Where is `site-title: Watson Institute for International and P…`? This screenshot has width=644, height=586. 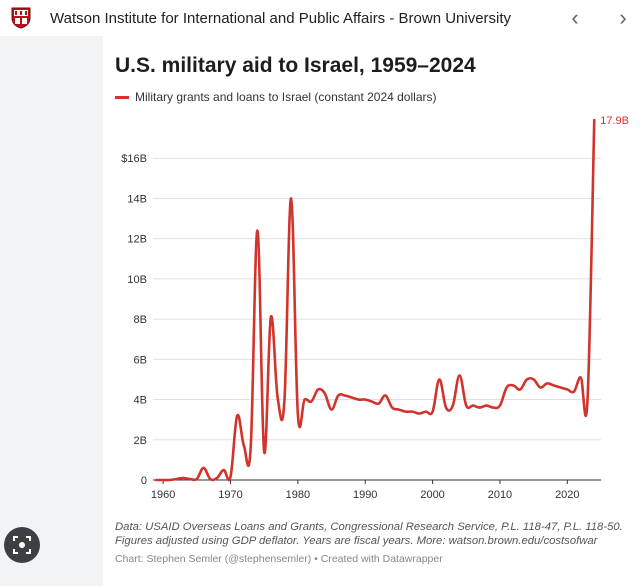
site-title: Watson Institute for International and P… is located at coordinates (281, 18).